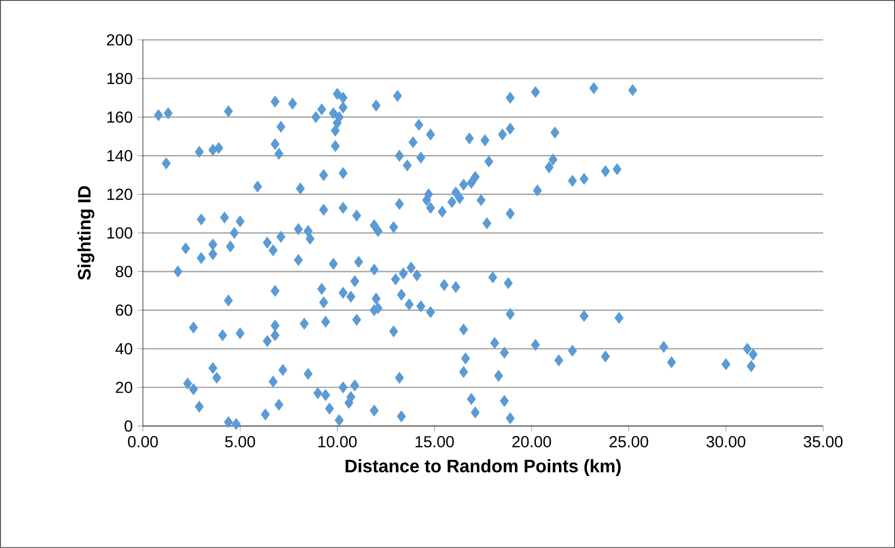 This screenshot has height=548, width=895. What do you see at coordinates (726, 442) in the screenshot?
I see `x-tick-label: 30.00` at bounding box center [726, 442].